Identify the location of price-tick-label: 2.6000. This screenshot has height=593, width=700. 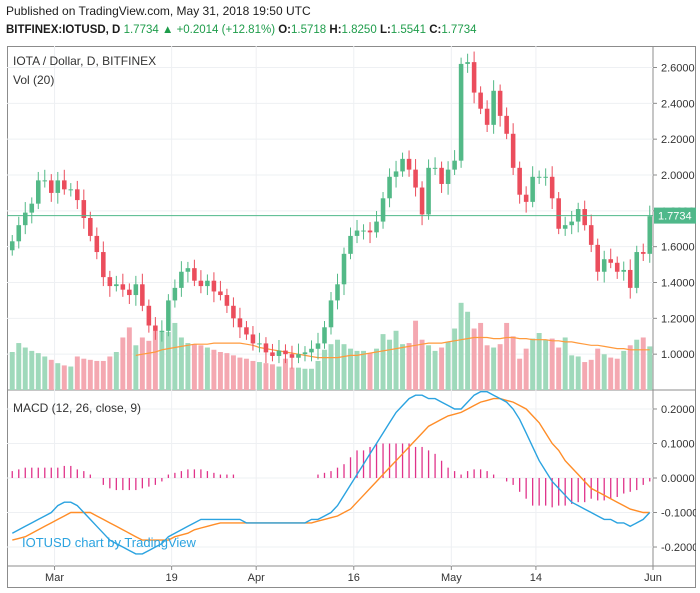
(678, 69).